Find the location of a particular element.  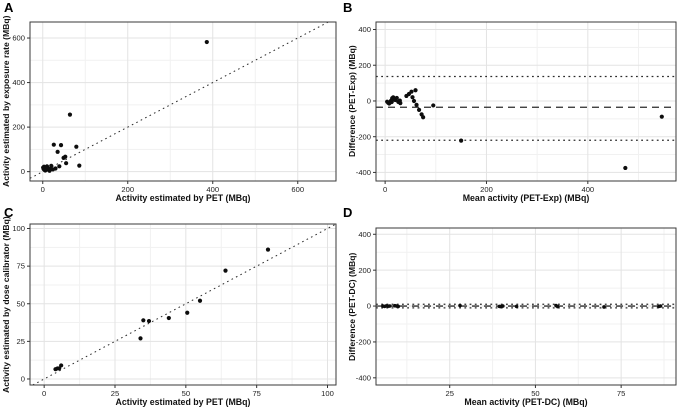

panel-a-x-axis-title: Activity estimated by PET (MBq) is located at coordinates (183, 198).